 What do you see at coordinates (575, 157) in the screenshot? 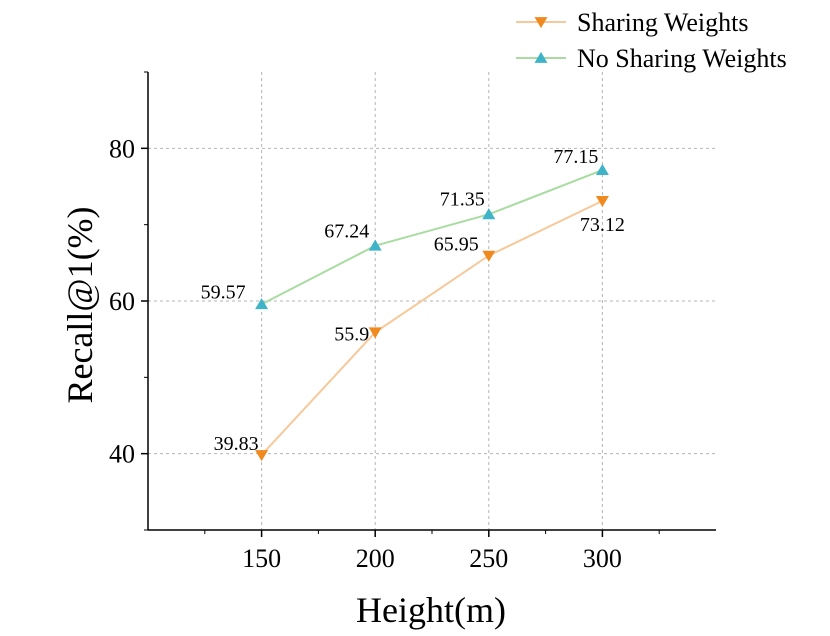
I see `data-label: 77.15` at bounding box center [575, 157].